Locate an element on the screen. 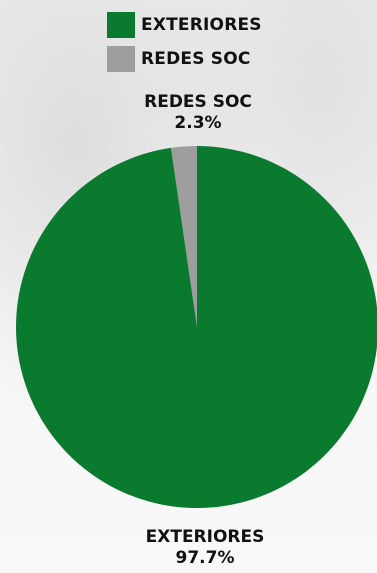 The height and width of the screenshot is (573, 377). legend-swatch-redes-soc is located at coordinates (121, 59).